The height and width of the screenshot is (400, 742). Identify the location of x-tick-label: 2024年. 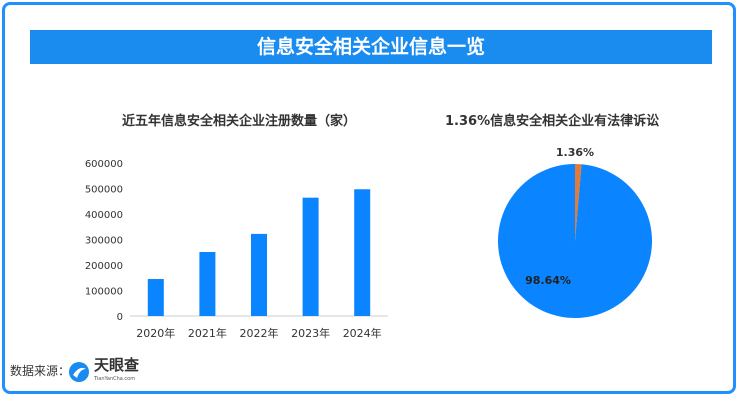
(362, 333).